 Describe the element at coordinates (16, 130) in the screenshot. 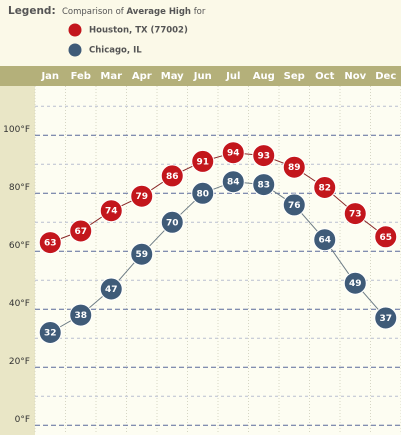

I see `y-tick-label: 100°F` at that location.